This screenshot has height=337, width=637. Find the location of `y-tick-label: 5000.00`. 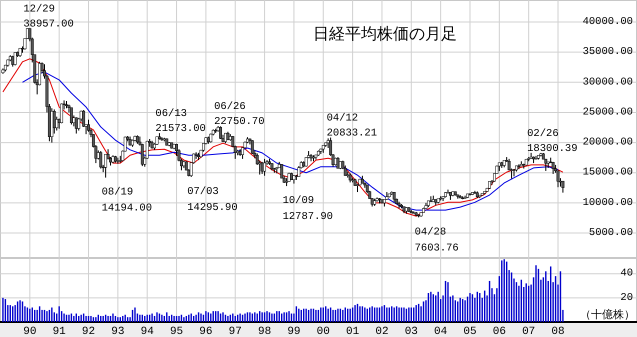

y-tick-label: 5000.00 is located at coordinates (610, 233).